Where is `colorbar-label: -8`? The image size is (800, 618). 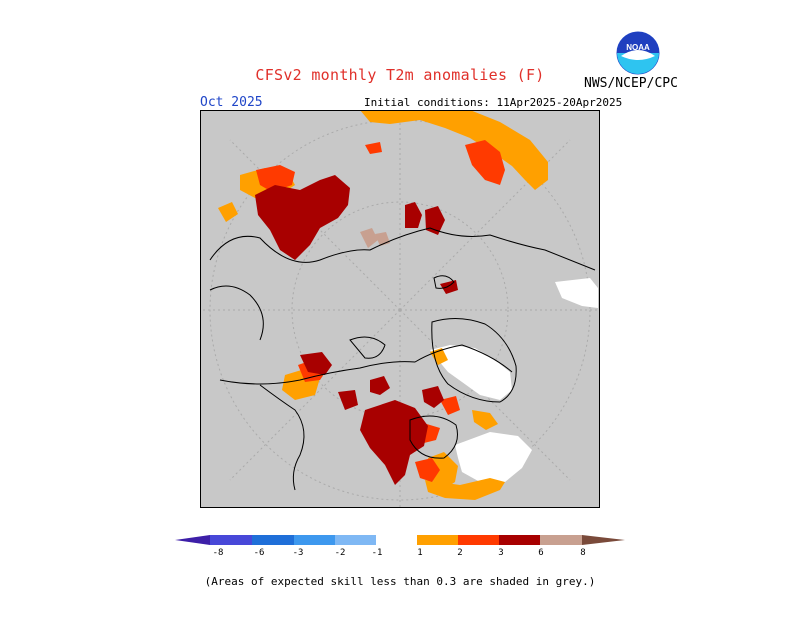
colorbar-label: -8 is located at coordinates (218, 553).